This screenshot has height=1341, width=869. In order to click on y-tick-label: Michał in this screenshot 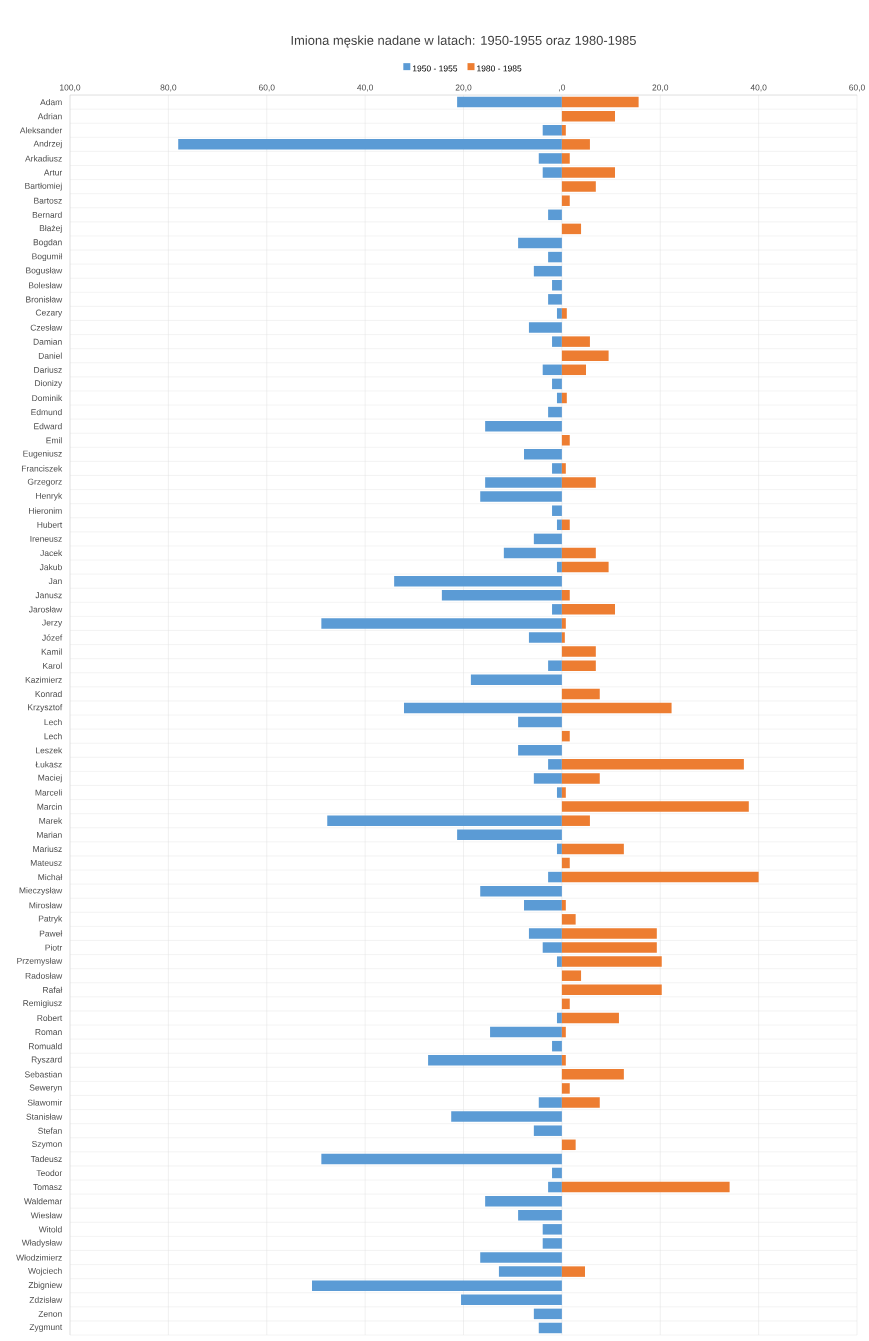, I will do `click(50, 877)`.